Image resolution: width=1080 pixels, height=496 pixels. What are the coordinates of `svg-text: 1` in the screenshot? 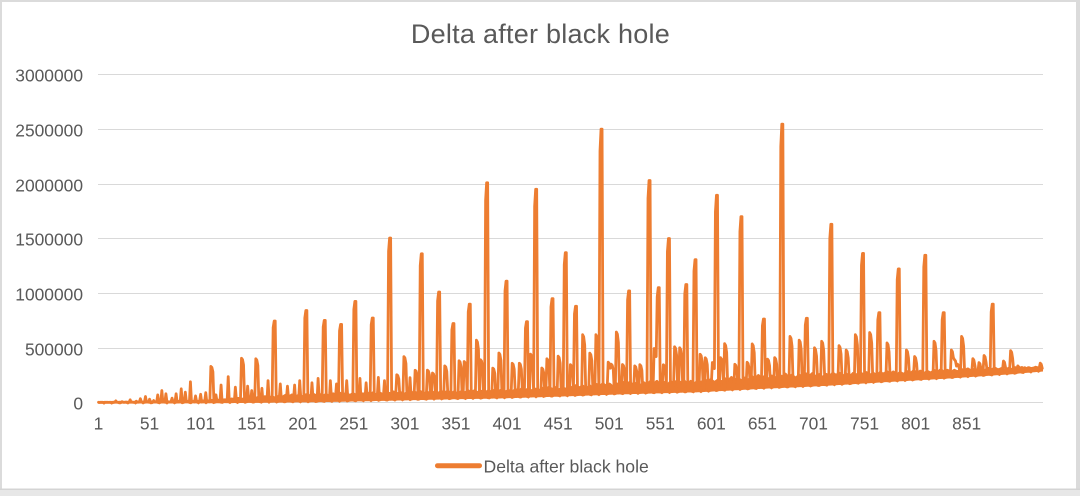 It's located at (99, 424).